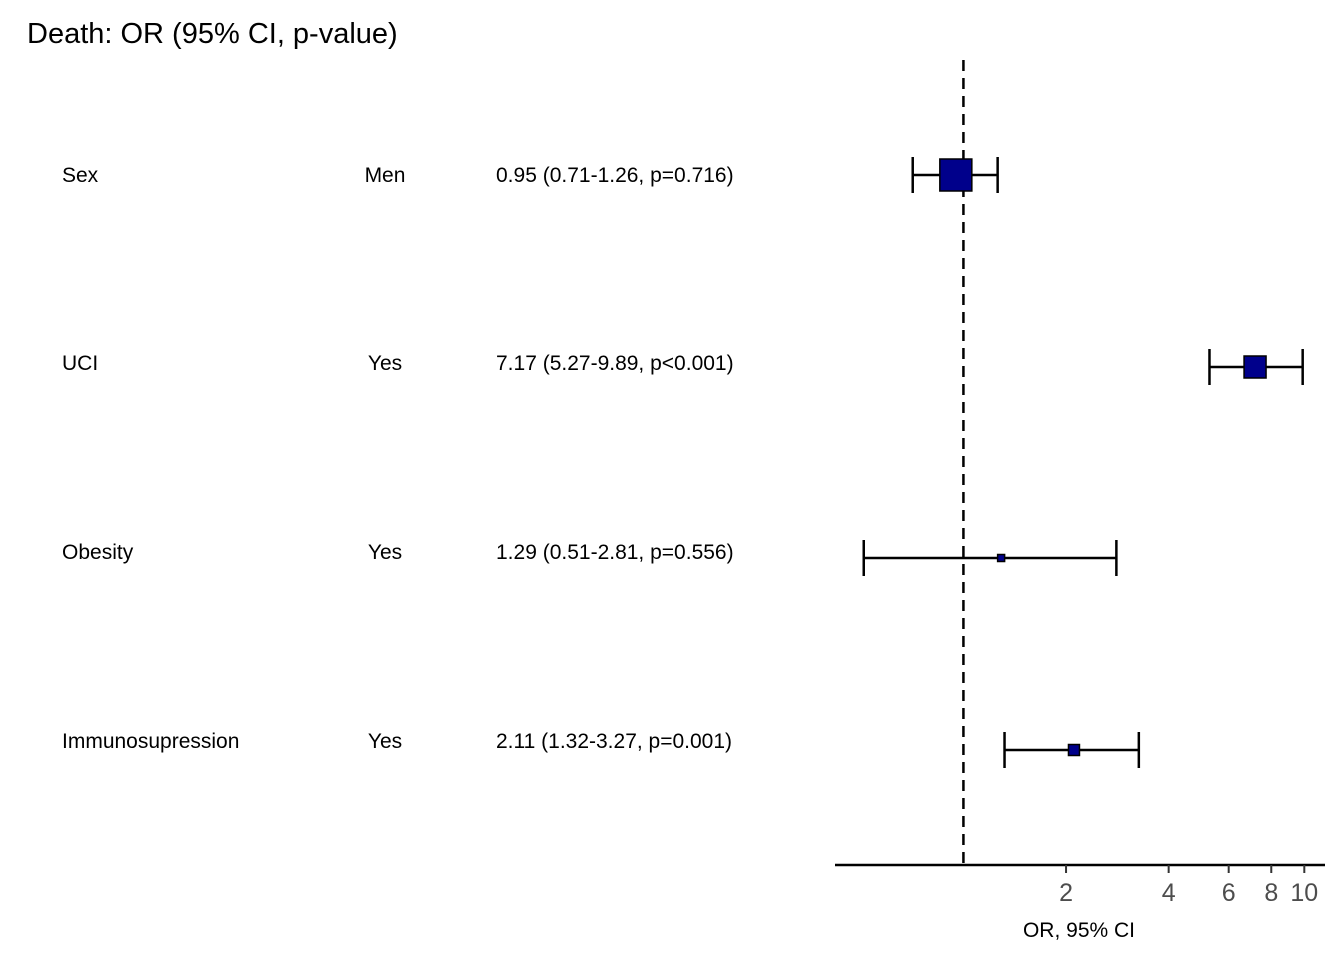  I want to click on chart-title: Death: OR (95% CI, p-value), so click(212, 34).